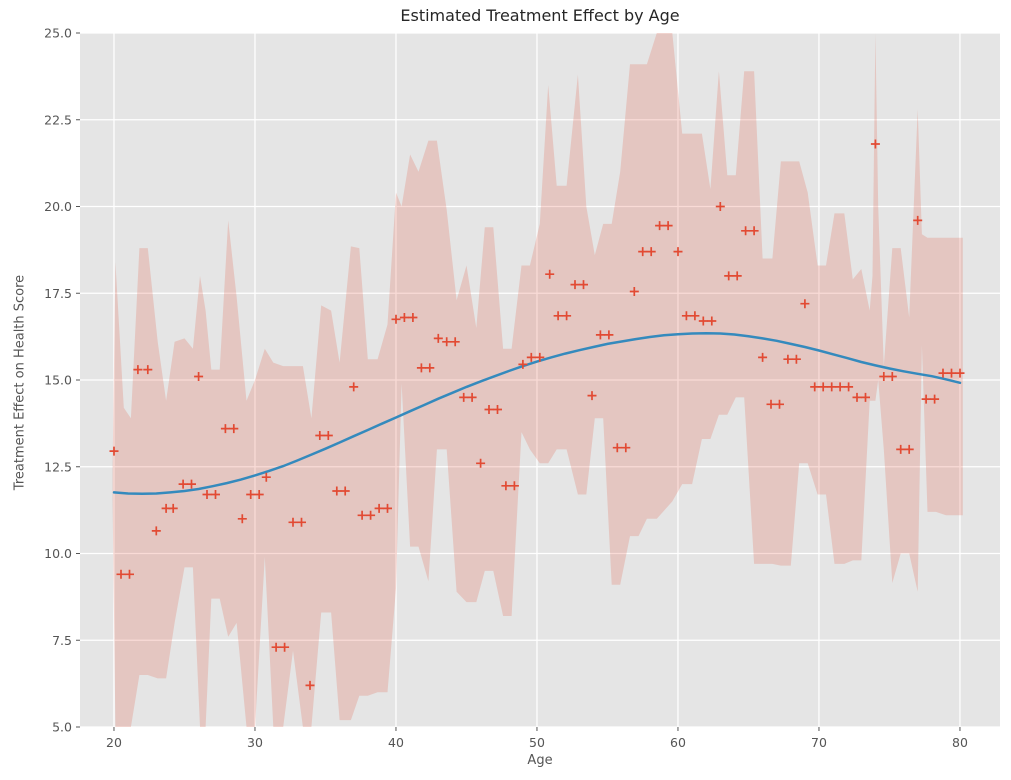 This screenshot has height=780, width=1011. Describe the element at coordinates (678, 742) in the screenshot. I see `x-tick-label: 60` at that location.